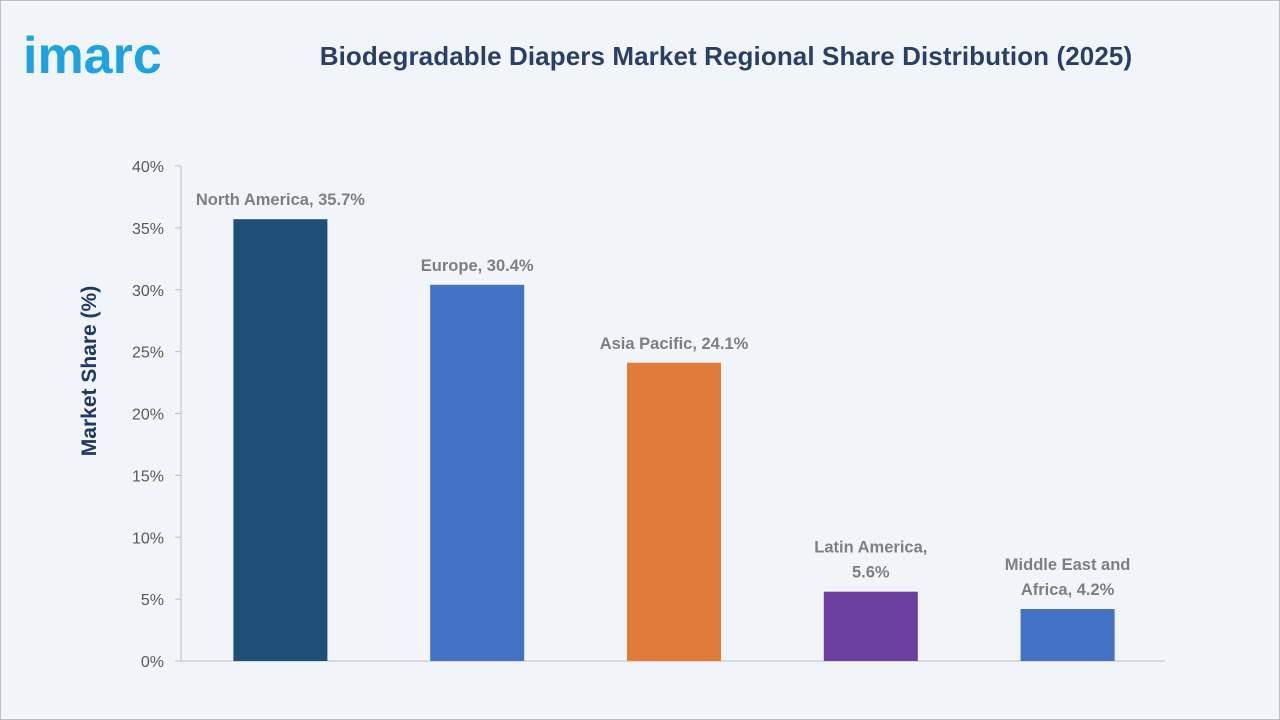 Image resolution: width=1280 pixels, height=720 pixels. What do you see at coordinates (148, 229) in the screenshot?
I see `y-tick-label: 35%` at bounding box center [148, 229].